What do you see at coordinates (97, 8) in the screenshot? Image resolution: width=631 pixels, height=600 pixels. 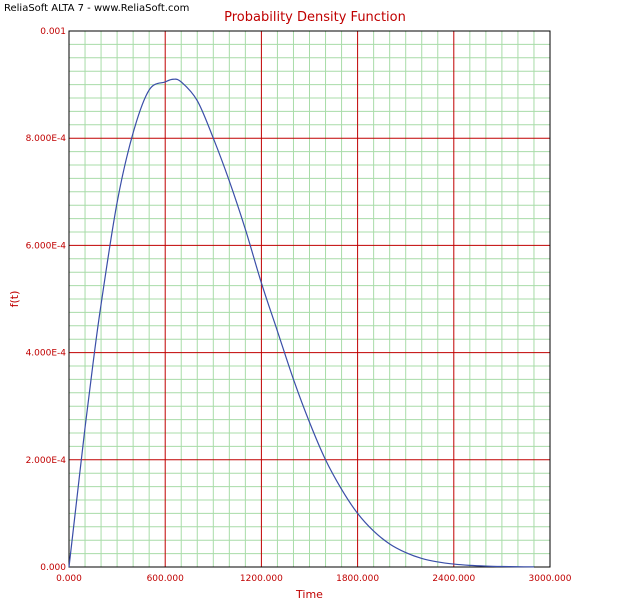 I see `watermark-text: ReliaSoft ALTA 7 - www.ReliaSoft.com` at bounding box center [97, 8].